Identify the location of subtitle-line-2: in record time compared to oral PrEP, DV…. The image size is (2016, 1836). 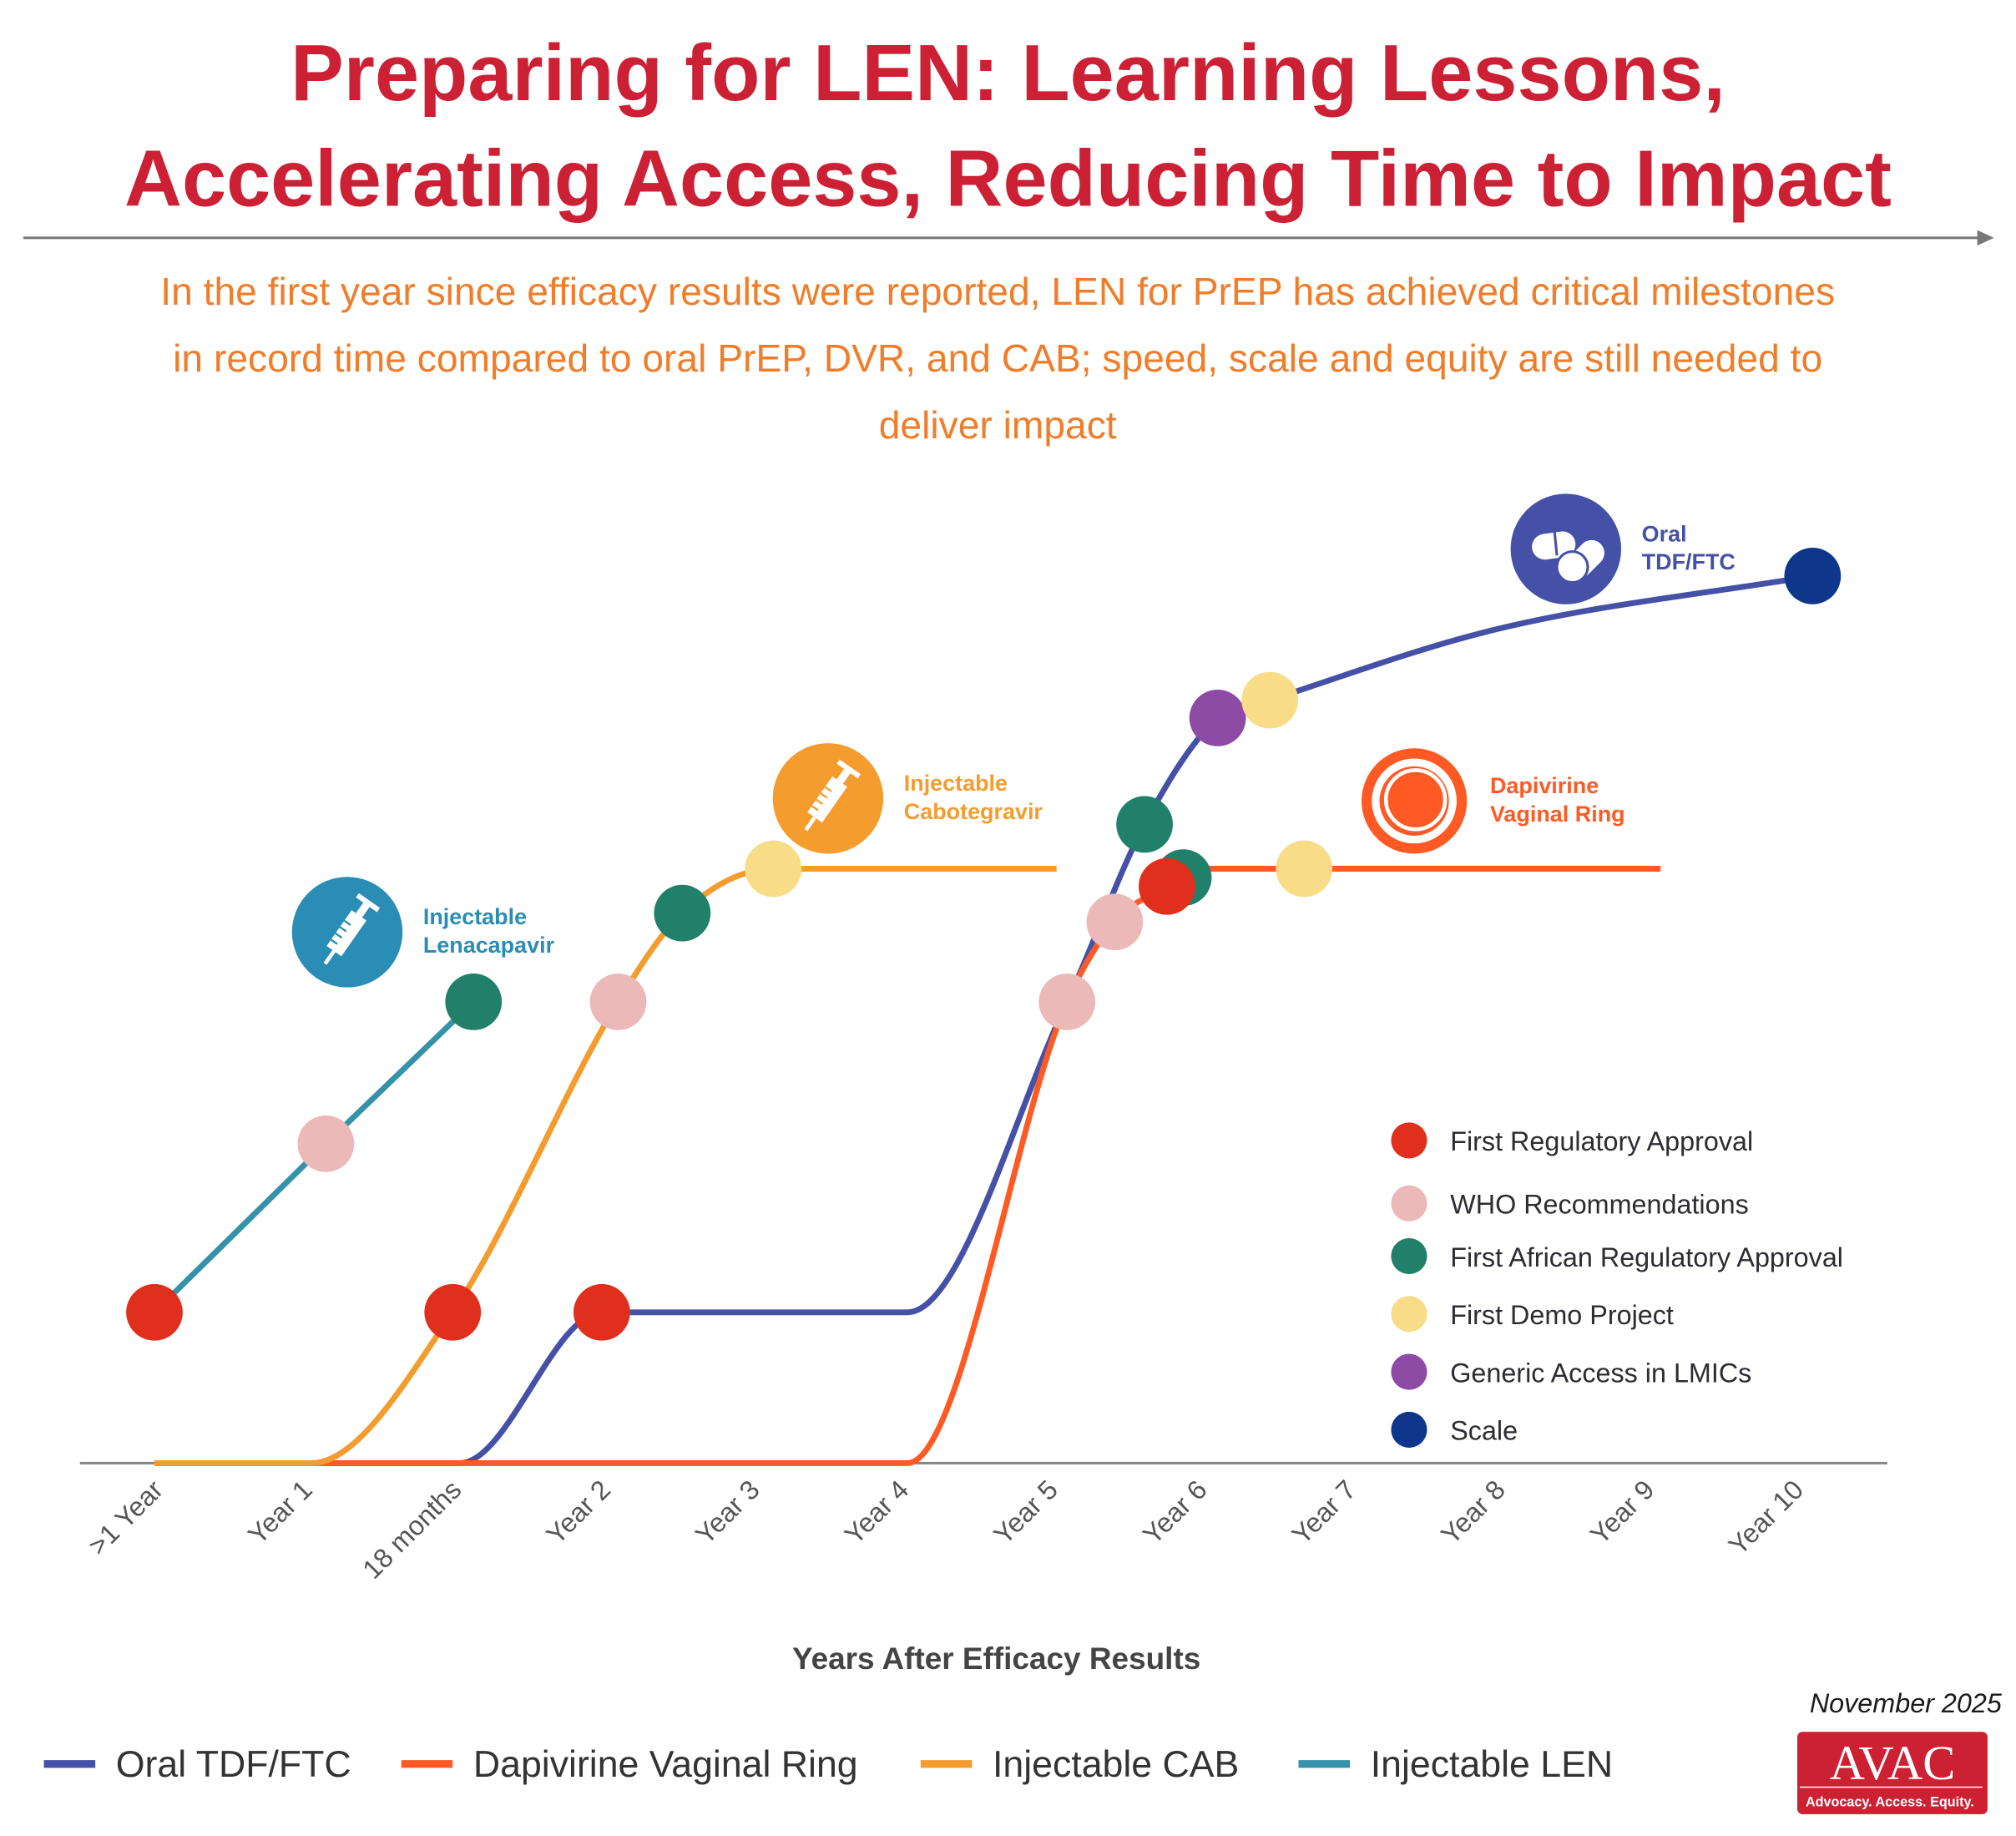
(997, 358).